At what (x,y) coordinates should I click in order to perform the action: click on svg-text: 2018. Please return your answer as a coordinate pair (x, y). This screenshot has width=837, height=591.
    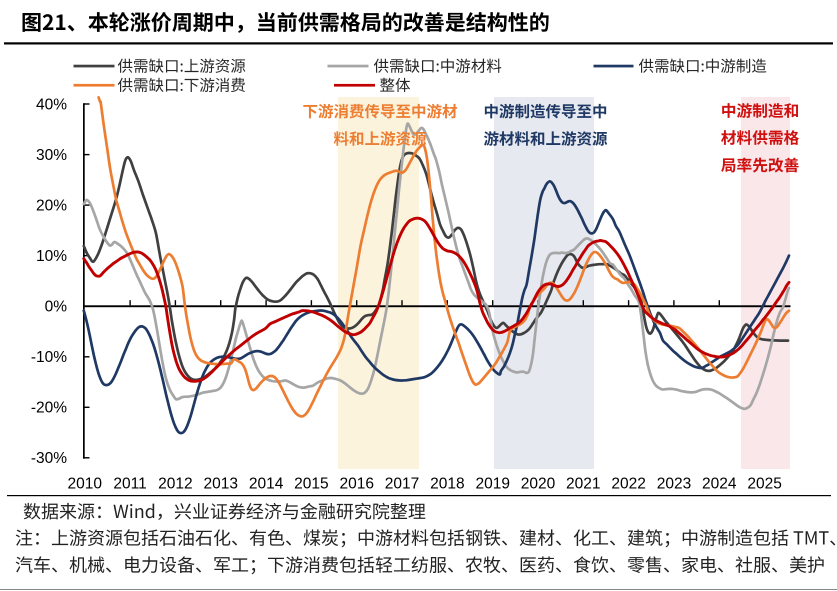
    Looking at the image, I should click on (447, 484).